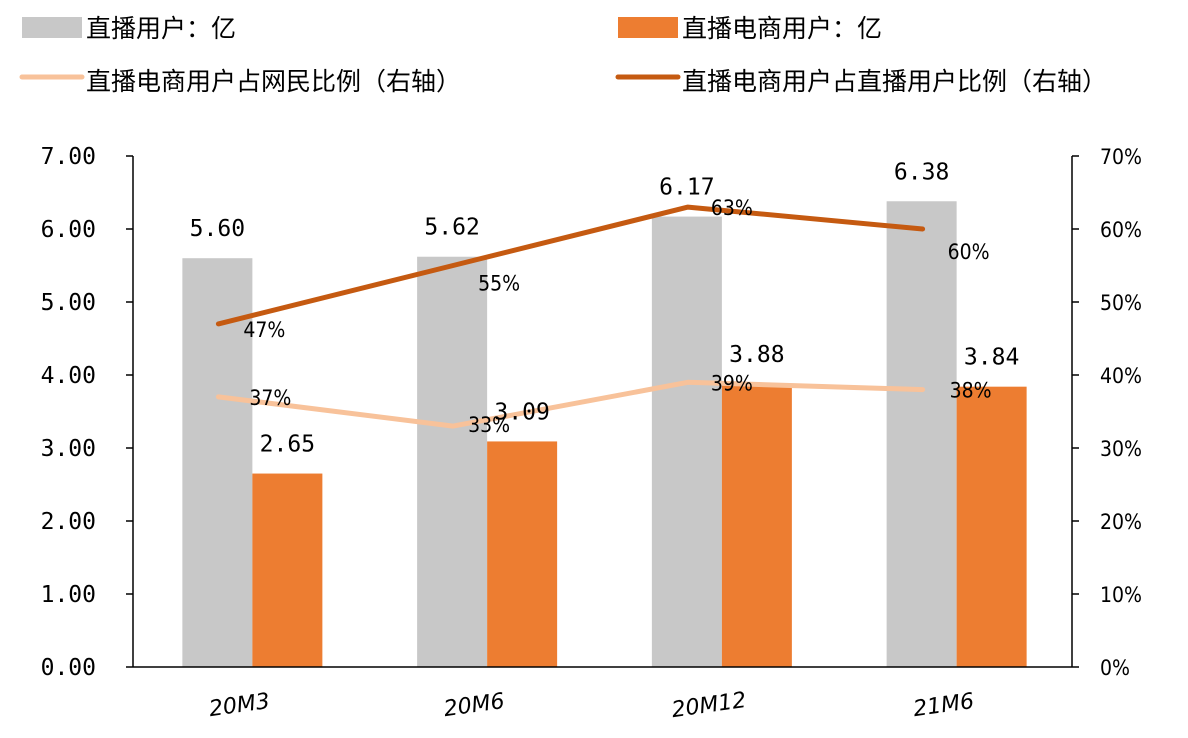  What do you see at coordinates (709, 705) in the screenshot?
I see `x-tick-label-20M12: 20M12` at bounding box center [709, 705].